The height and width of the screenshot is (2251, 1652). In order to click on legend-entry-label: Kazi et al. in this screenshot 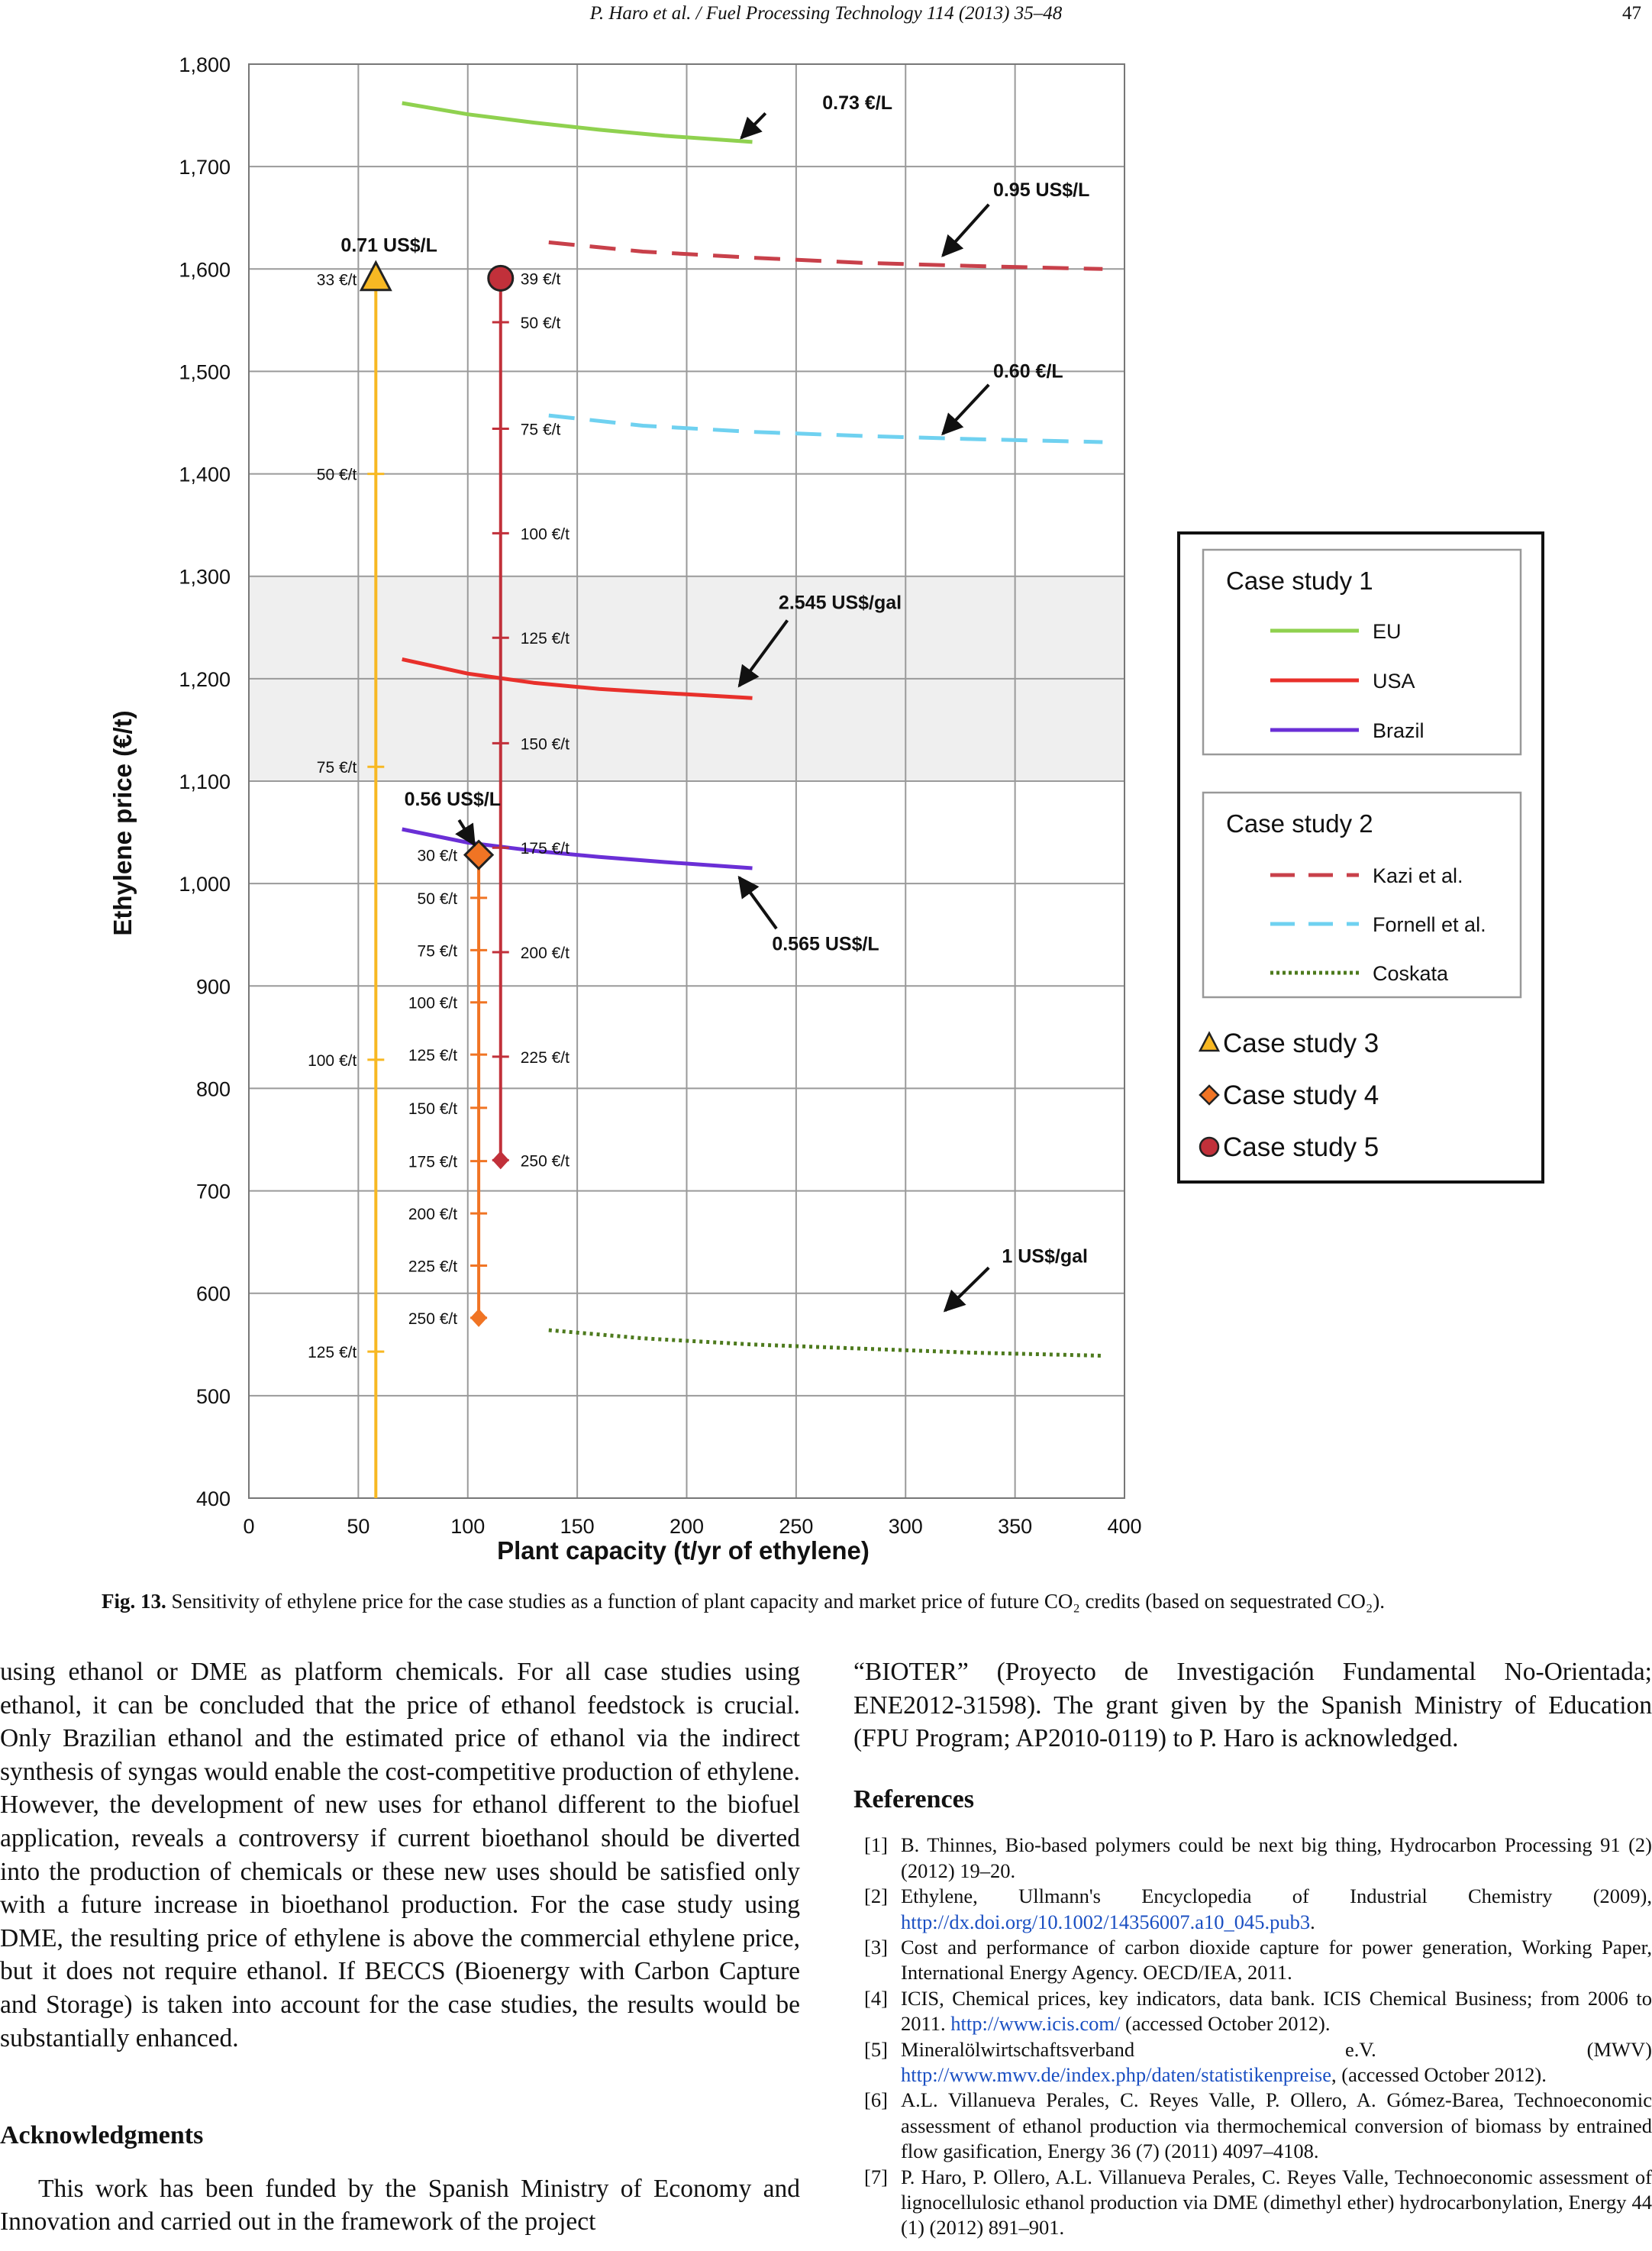, I will do `click(1418, 876)`.